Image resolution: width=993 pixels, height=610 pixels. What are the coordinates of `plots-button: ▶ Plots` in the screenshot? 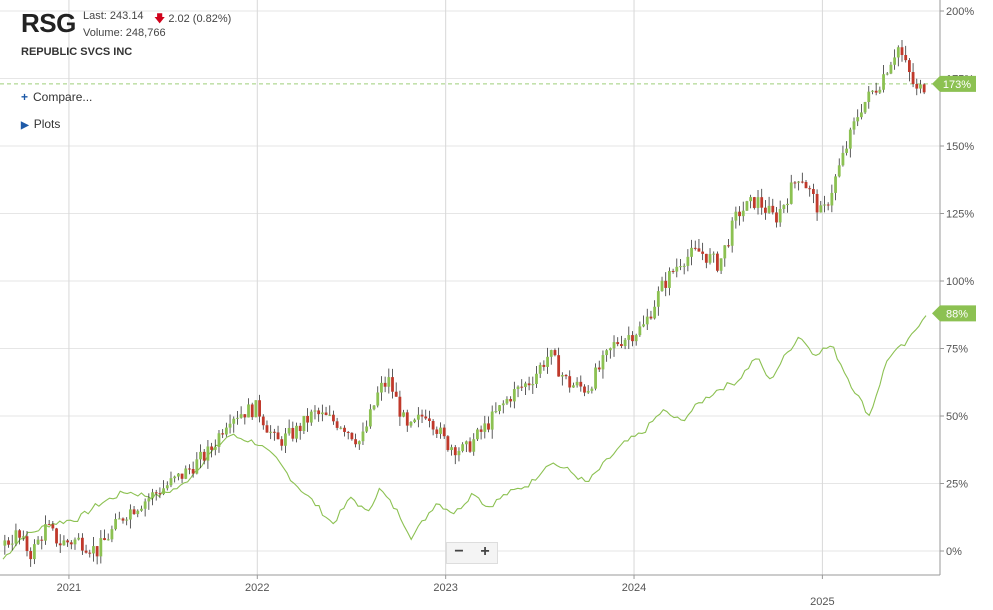 It's located at (40, 124).